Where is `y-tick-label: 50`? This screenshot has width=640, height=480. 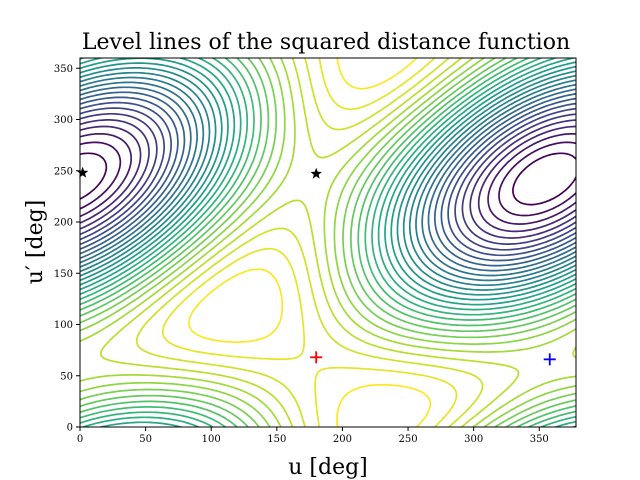
y-tick-label: 50 is located at coordinates (66, 376).